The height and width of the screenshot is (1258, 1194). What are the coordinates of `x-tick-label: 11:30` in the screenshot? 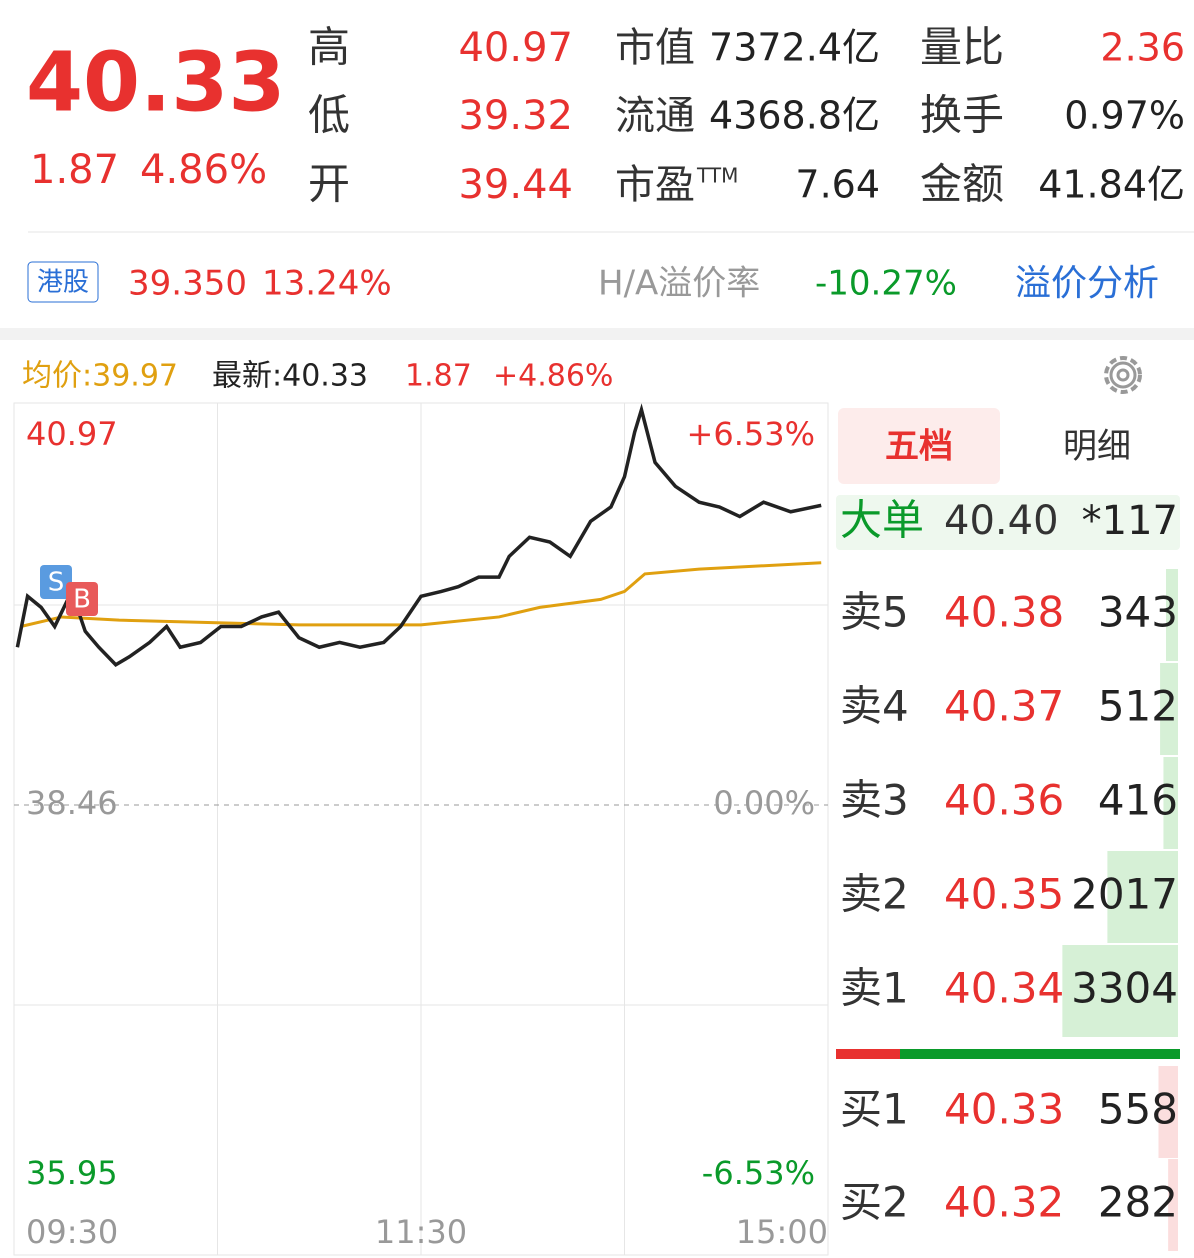 It's located at (421, 1232).